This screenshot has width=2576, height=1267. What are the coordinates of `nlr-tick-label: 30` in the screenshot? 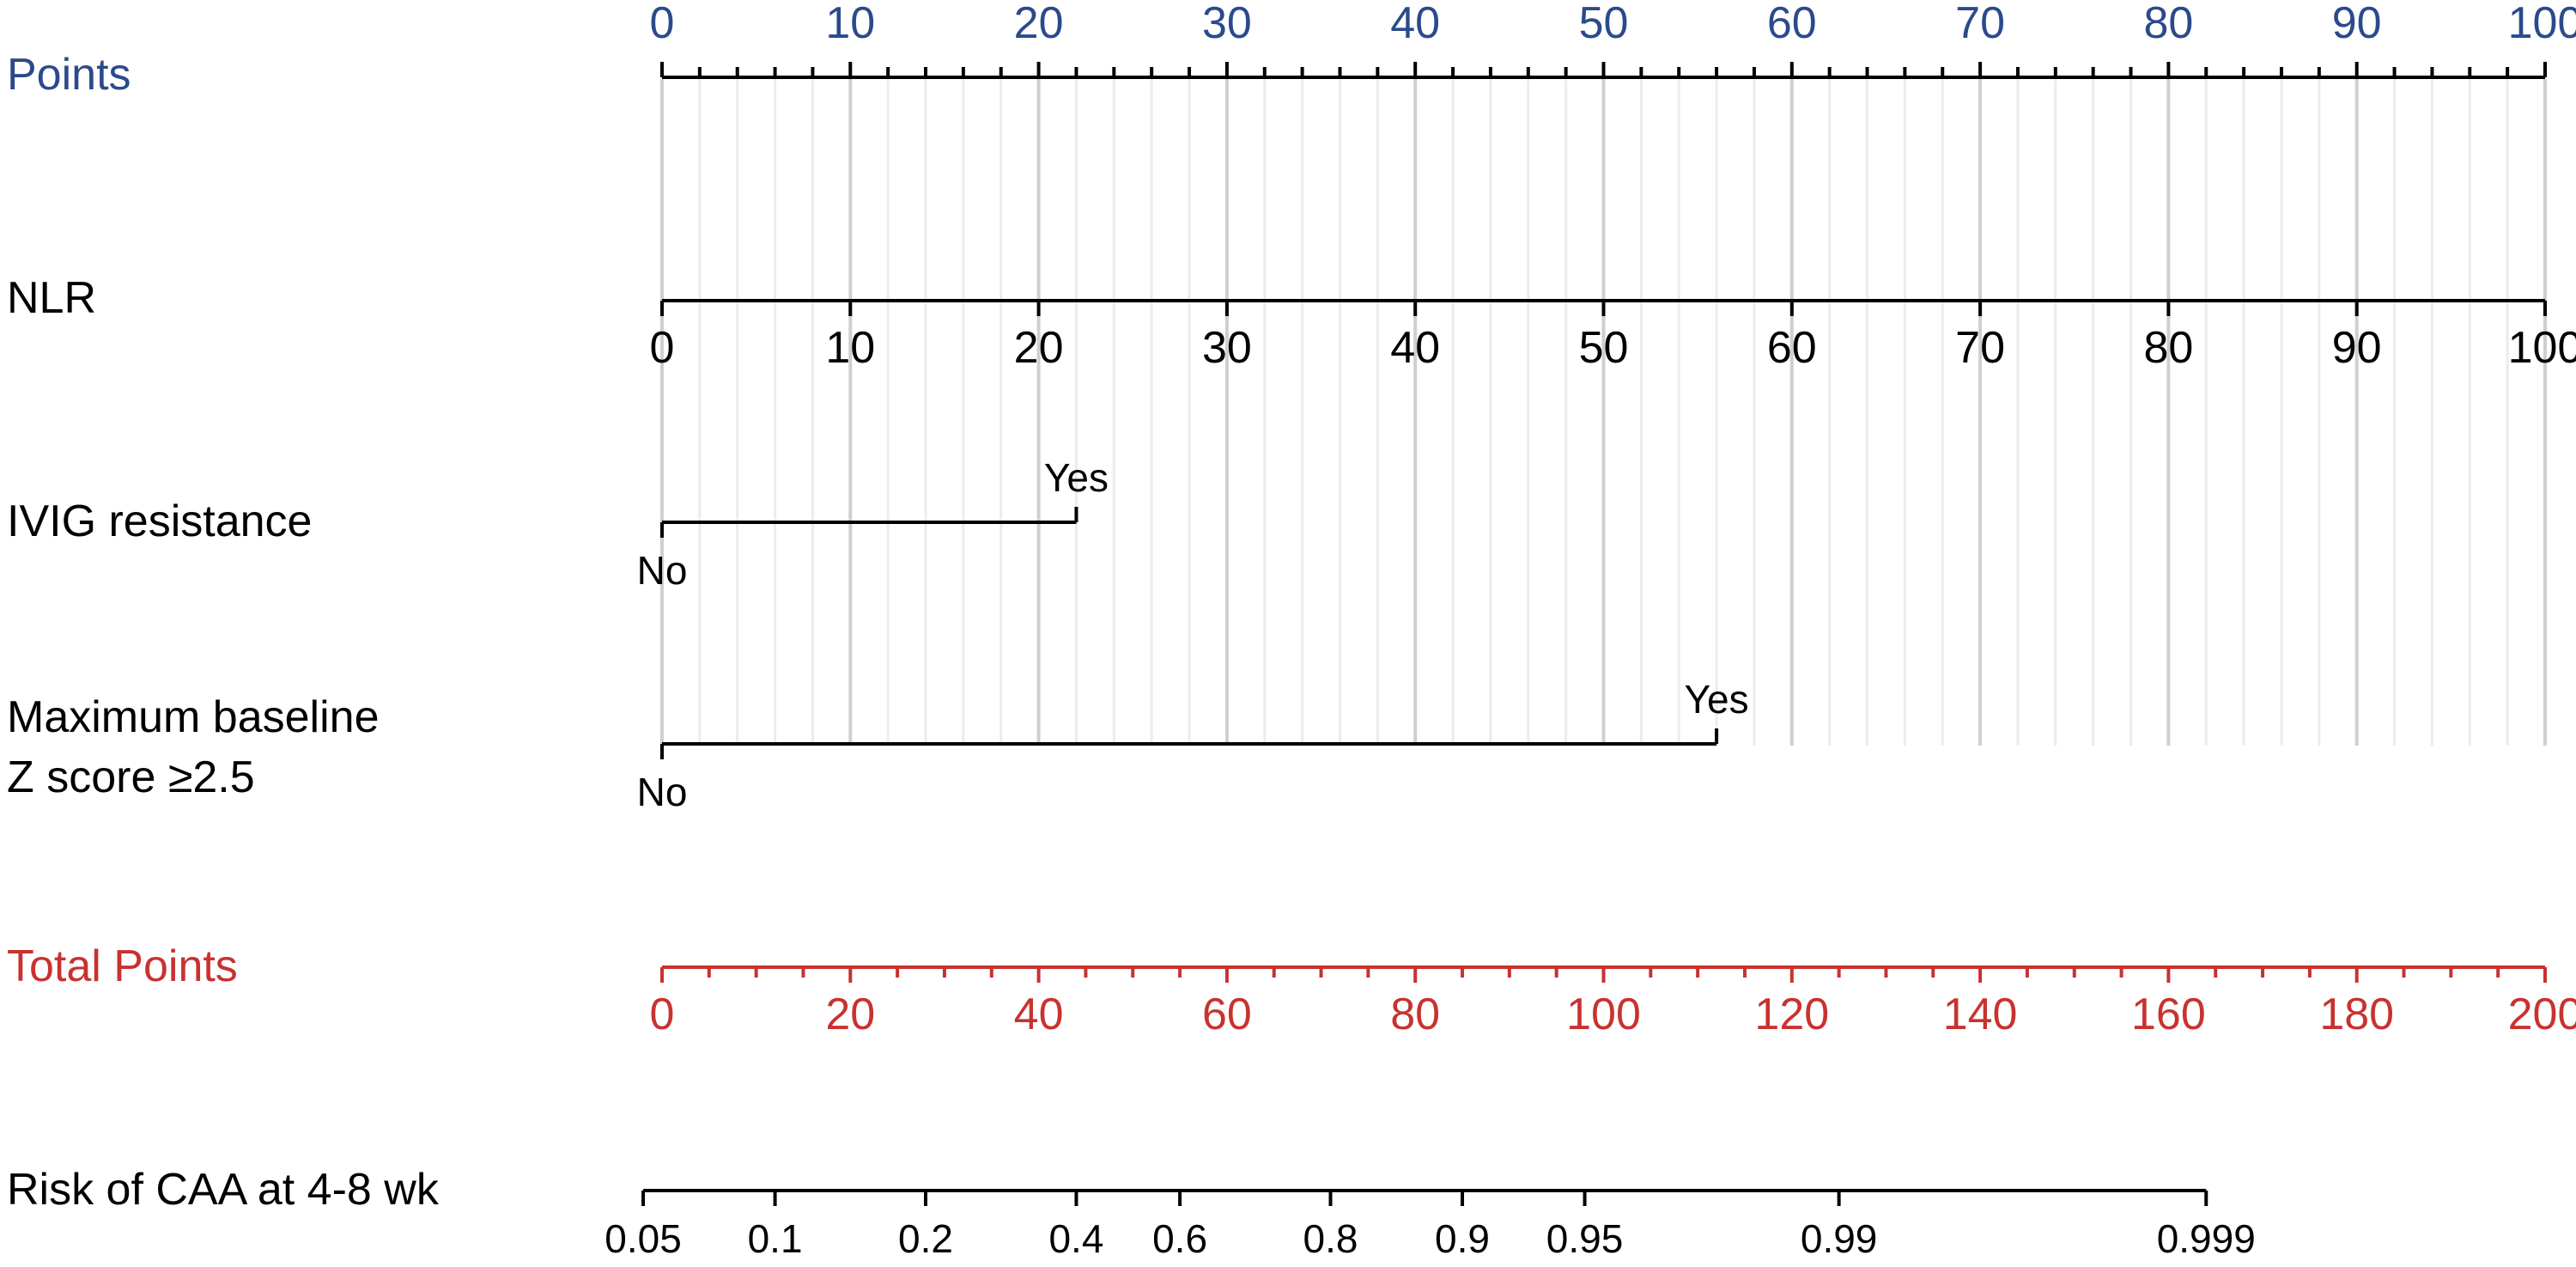 It's located at (1227, 348).